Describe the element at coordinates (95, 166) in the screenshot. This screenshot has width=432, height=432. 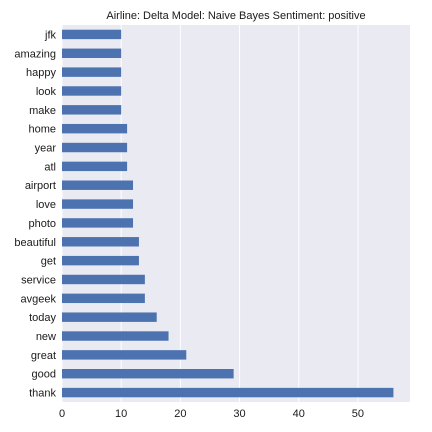
I see `bar-atl` at that location.